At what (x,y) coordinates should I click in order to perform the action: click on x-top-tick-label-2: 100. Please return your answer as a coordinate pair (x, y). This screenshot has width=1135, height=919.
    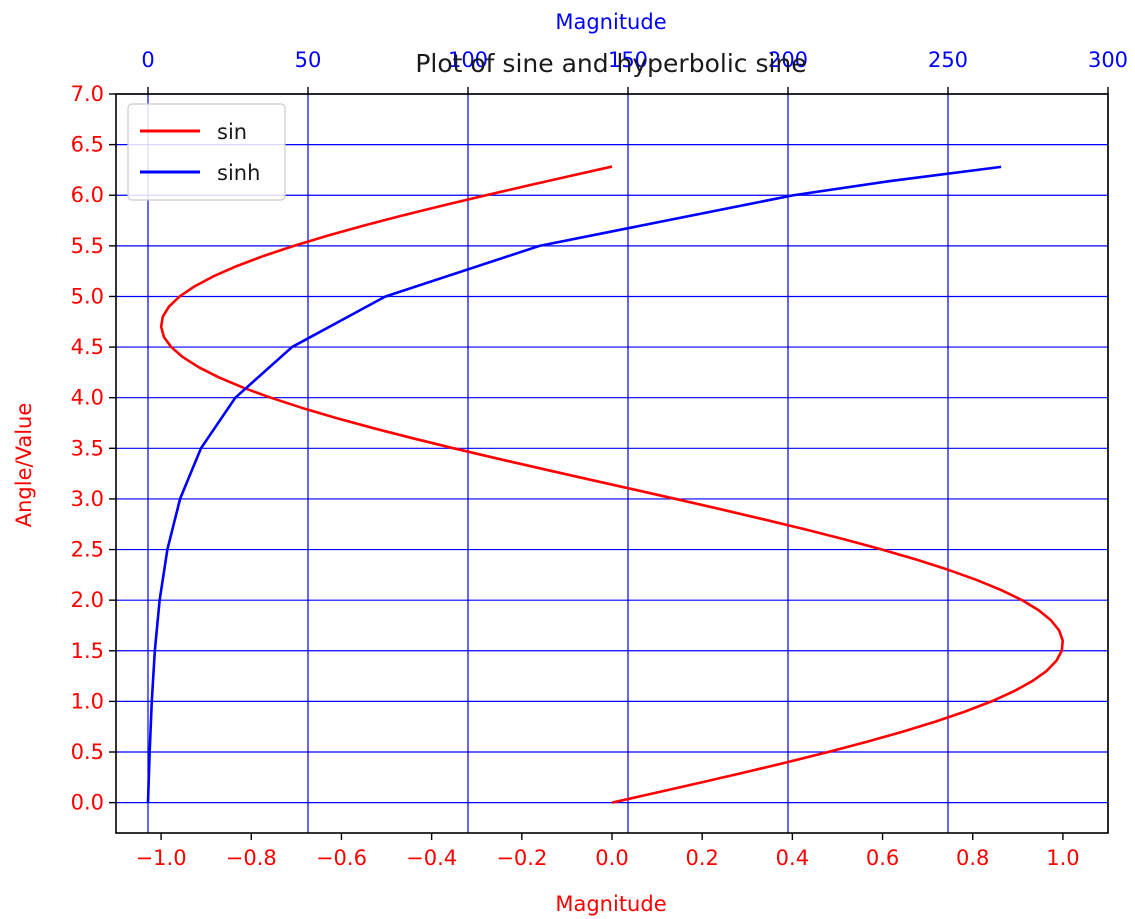
    Looking at the image, I should click on (468, 60).